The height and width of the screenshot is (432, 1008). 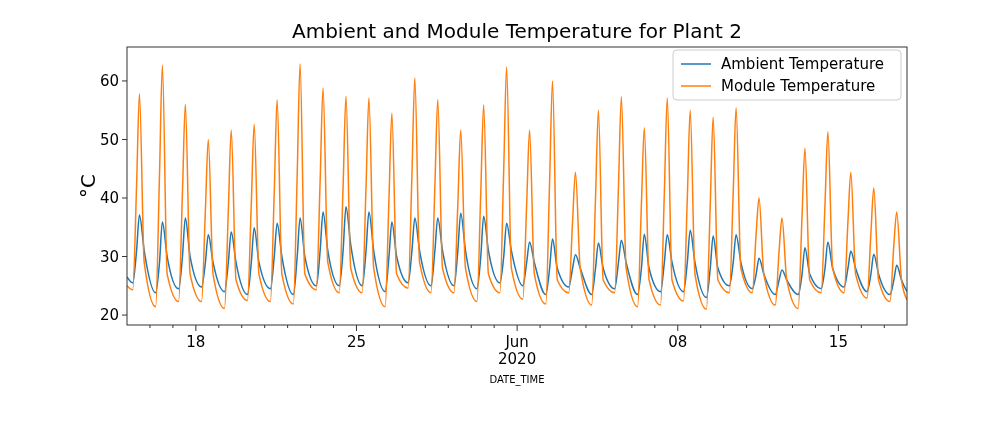 I want to click on y-tick-label: 50, so click(x=109, y=139).